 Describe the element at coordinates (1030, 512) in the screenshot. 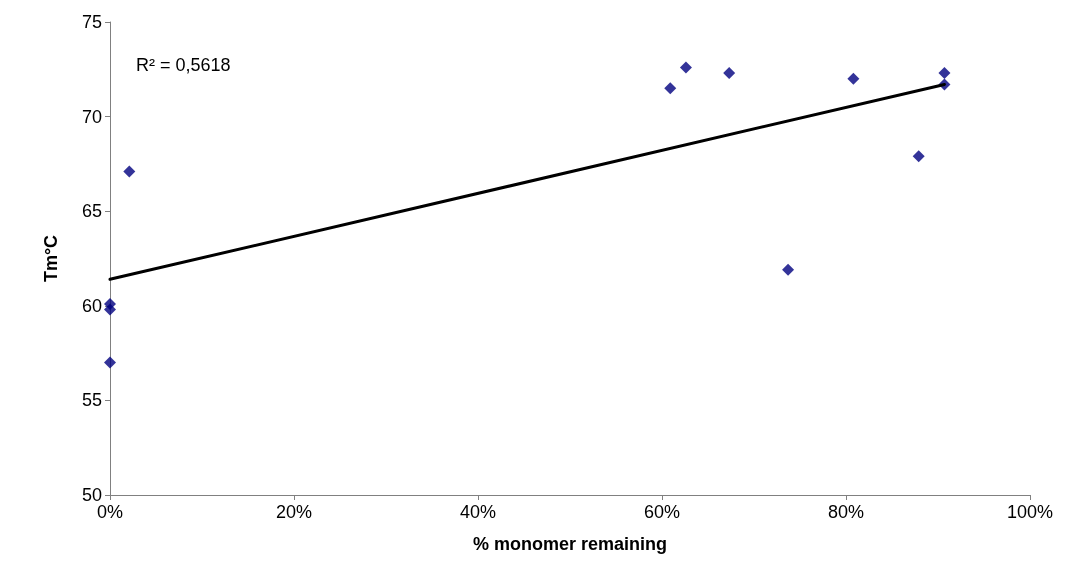

I see `x-tick-label: 100%` at that location.